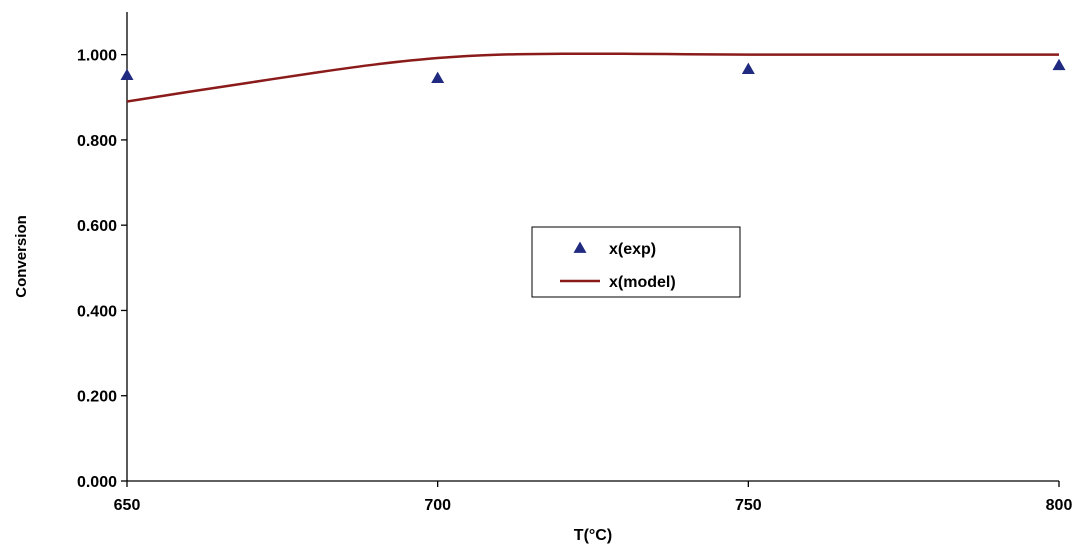 The height and width of the screenshot is (554, 1085). Describe the element at coordinates (593, 497) in the screenshot. I see `x-ticks: 650 700 750 800` at that location.